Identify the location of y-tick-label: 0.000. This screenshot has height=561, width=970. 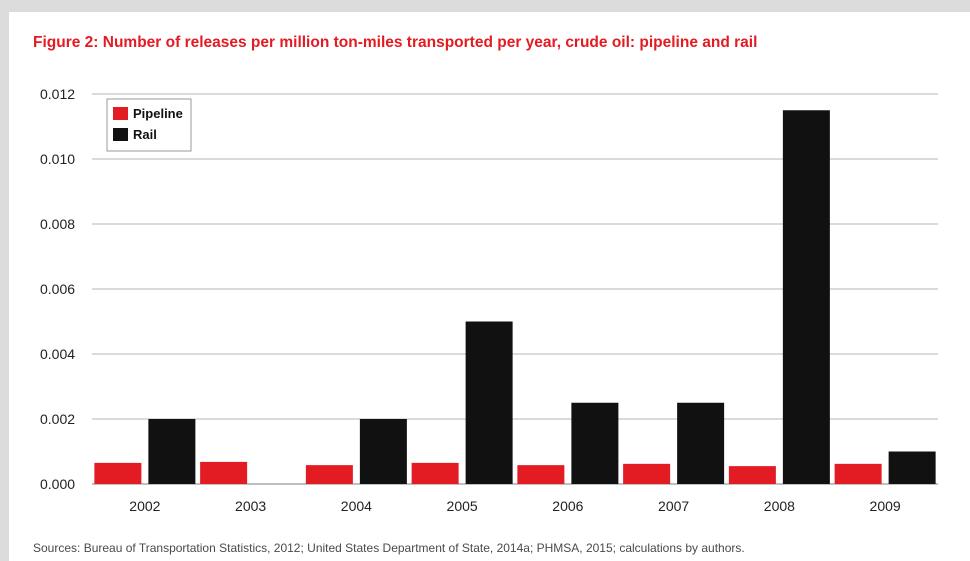
(57, 484).